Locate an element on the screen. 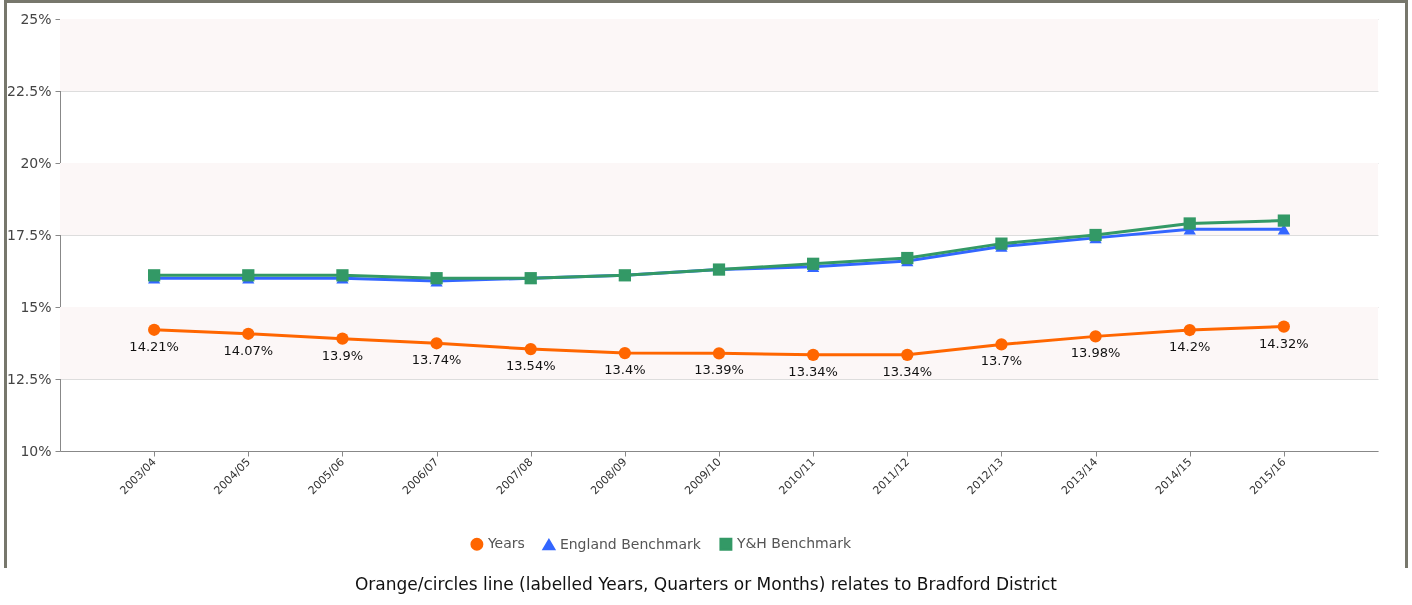 The image size is (1412, 605). data-label: 14.21% is located at coordinates (154, 346).